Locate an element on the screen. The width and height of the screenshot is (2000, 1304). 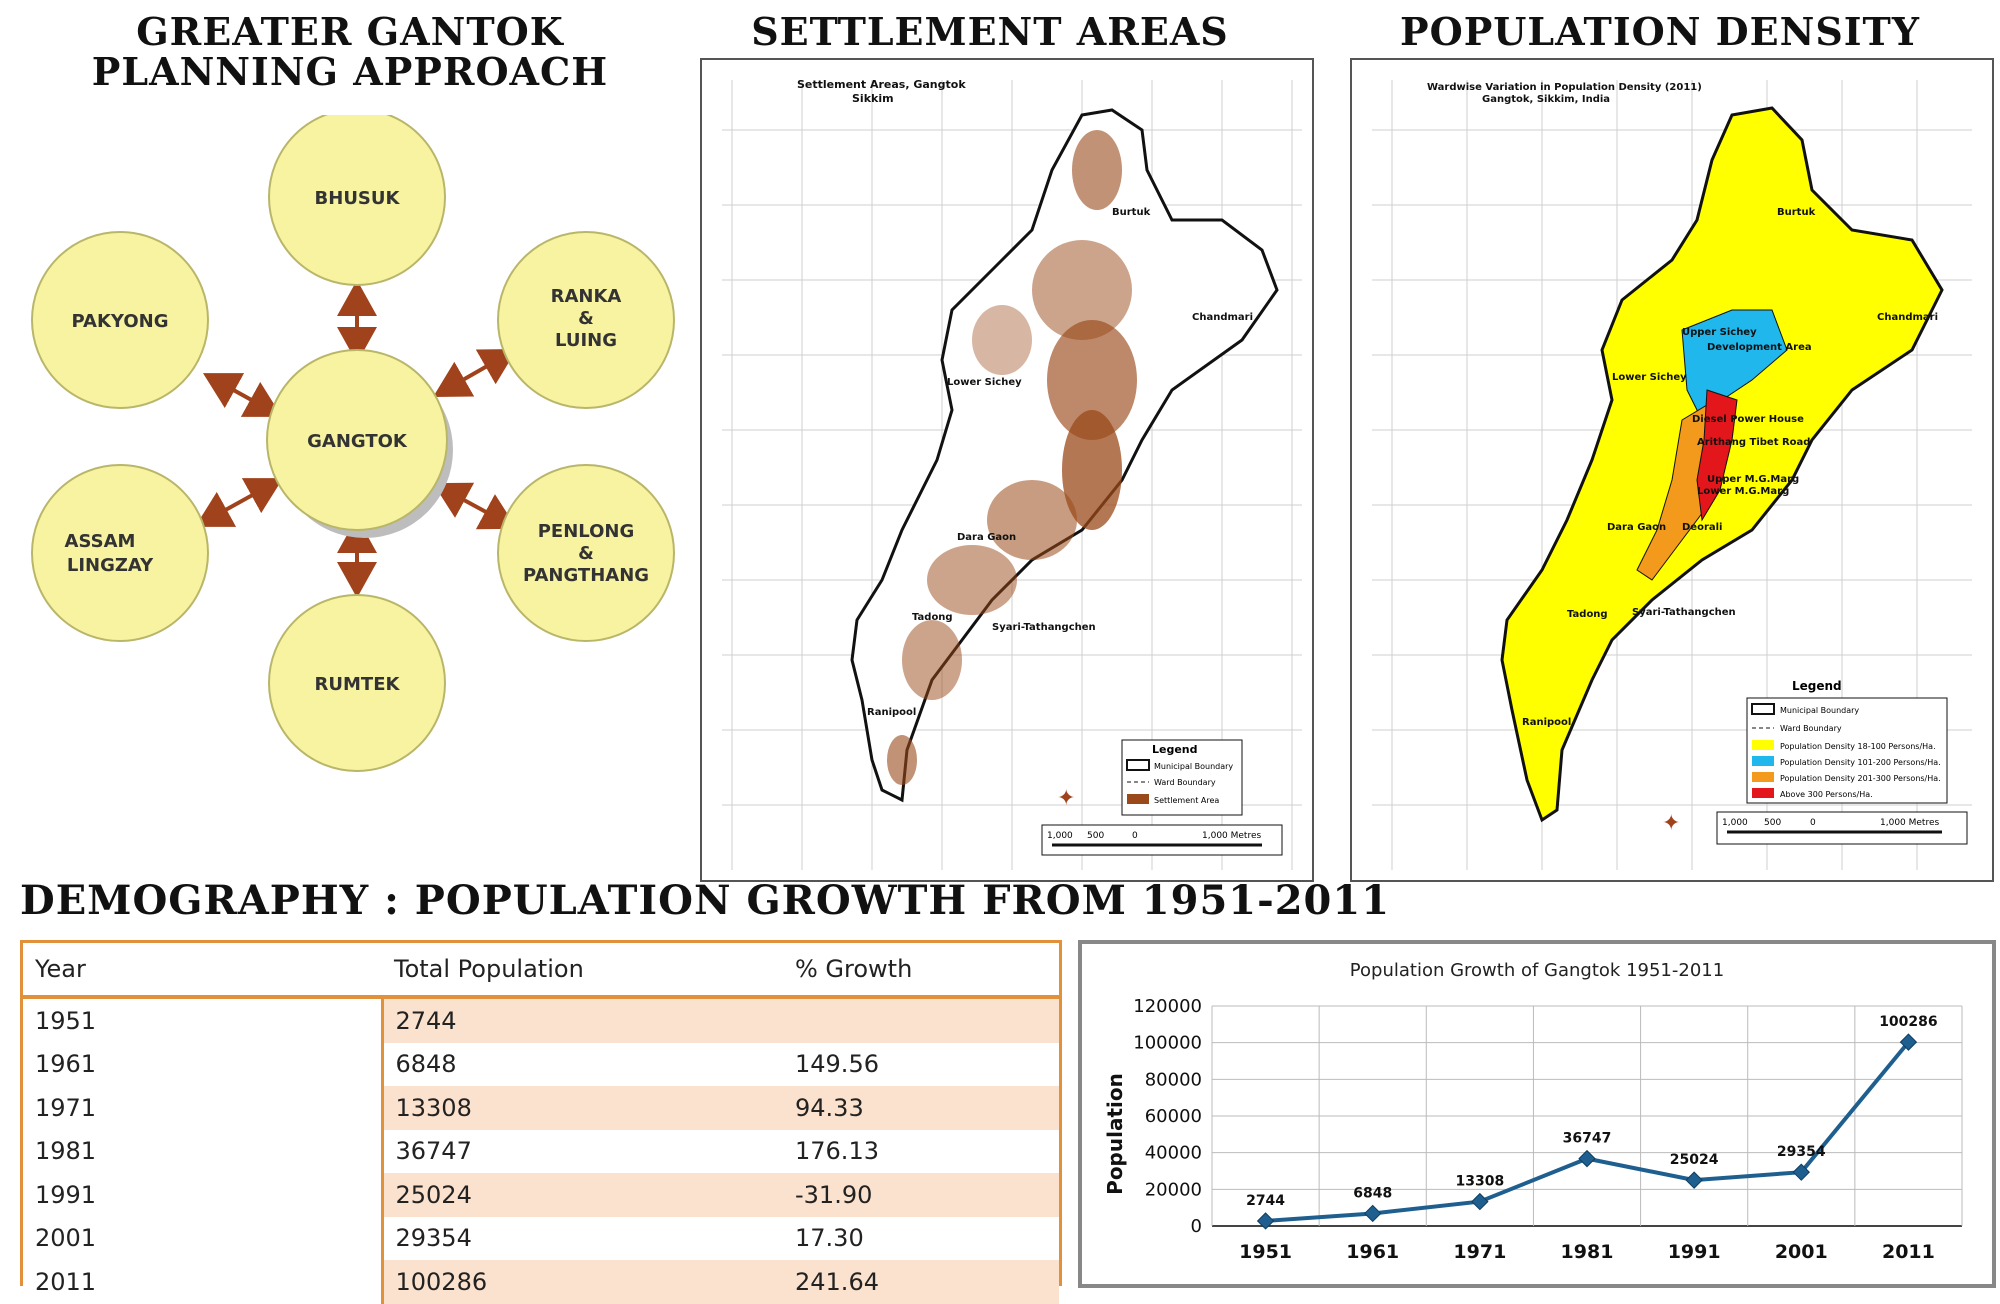
density-legend-5: Above 300 Persons/Ha. is located at coordinates (1826, 794).